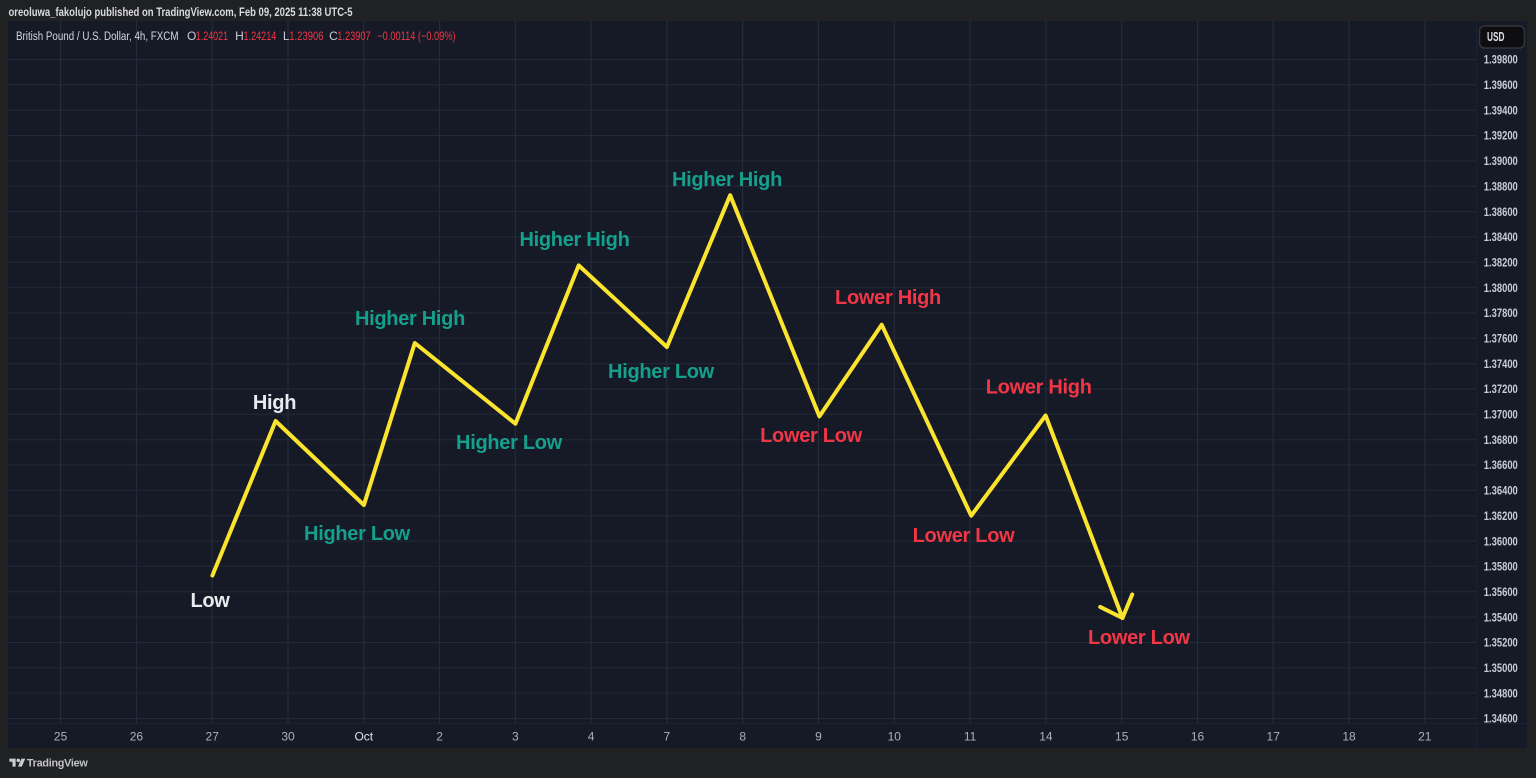 This screenshot has width=1536, height=778. What do you see at coordinates (1501, 568) in the screenshot?
I see `svg-text: 1.35800` at bounding box center [1501, 568].